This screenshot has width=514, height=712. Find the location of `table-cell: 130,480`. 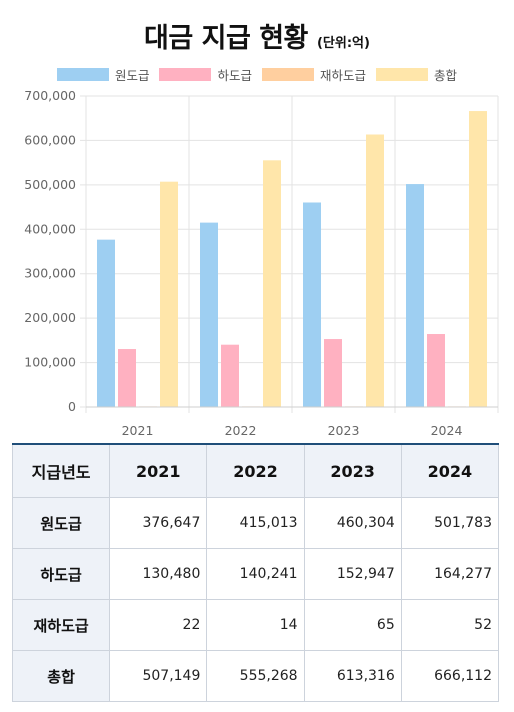

table-cell: 130,480 is located at coordinates (158, 574).